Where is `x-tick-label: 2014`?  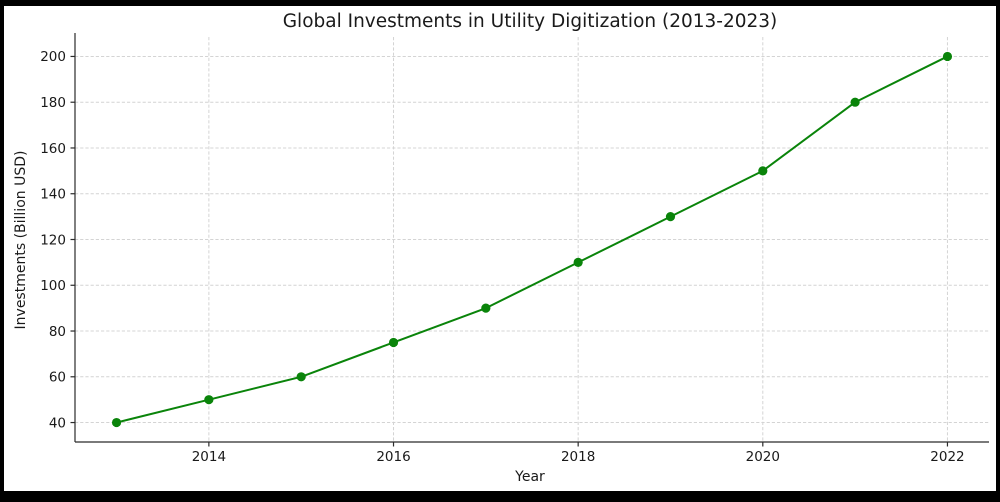
x-tick-label: 2014 is located at coordinates (209, 457).